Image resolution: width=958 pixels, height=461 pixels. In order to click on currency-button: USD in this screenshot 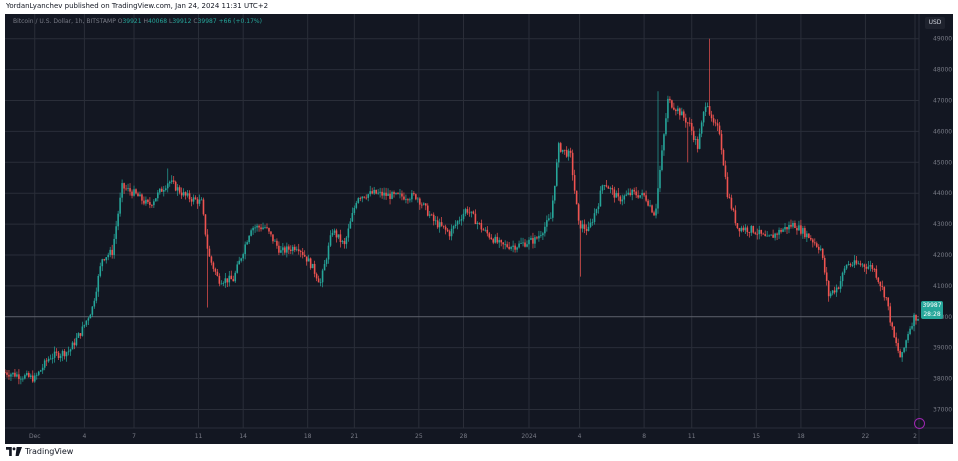, I will do `click(935, 23)`.